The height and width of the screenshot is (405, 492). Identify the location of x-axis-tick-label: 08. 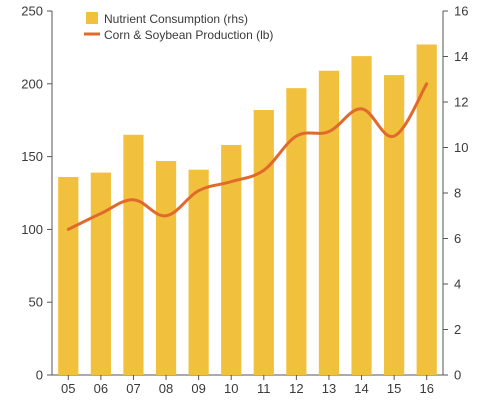
(166, 388).